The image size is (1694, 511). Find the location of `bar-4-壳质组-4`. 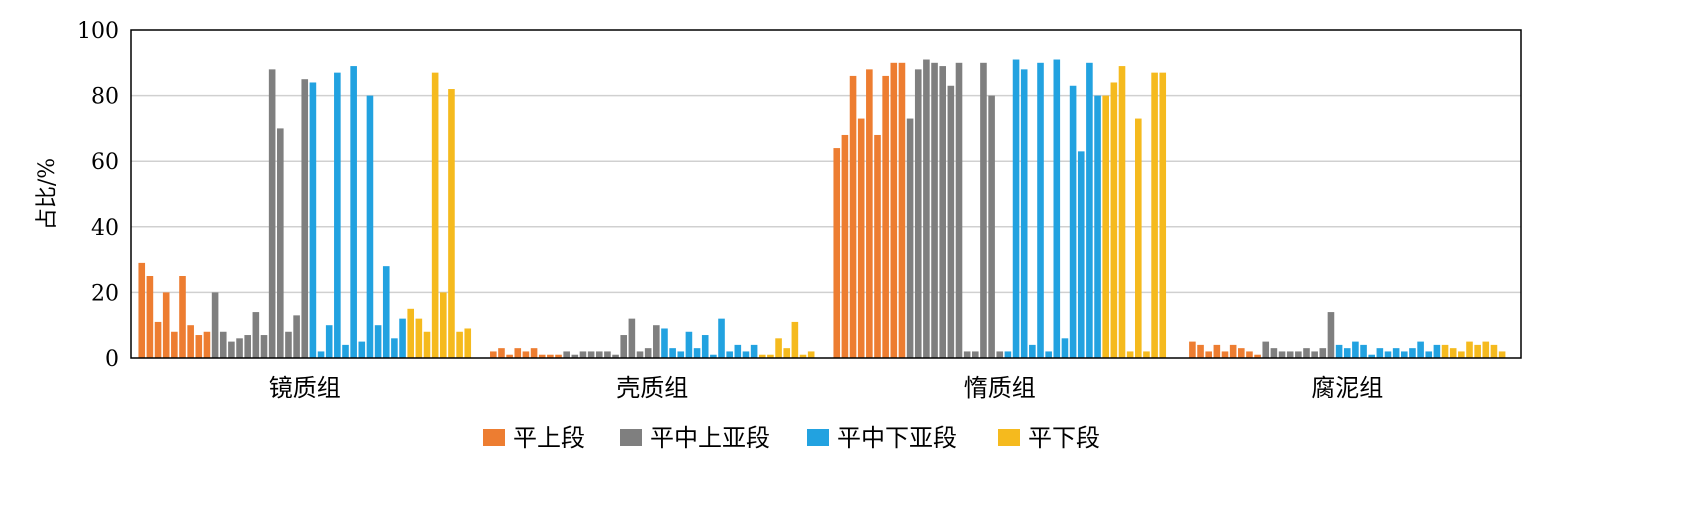

bar-4-壳质组-4 is located at coordinates (787, 353).